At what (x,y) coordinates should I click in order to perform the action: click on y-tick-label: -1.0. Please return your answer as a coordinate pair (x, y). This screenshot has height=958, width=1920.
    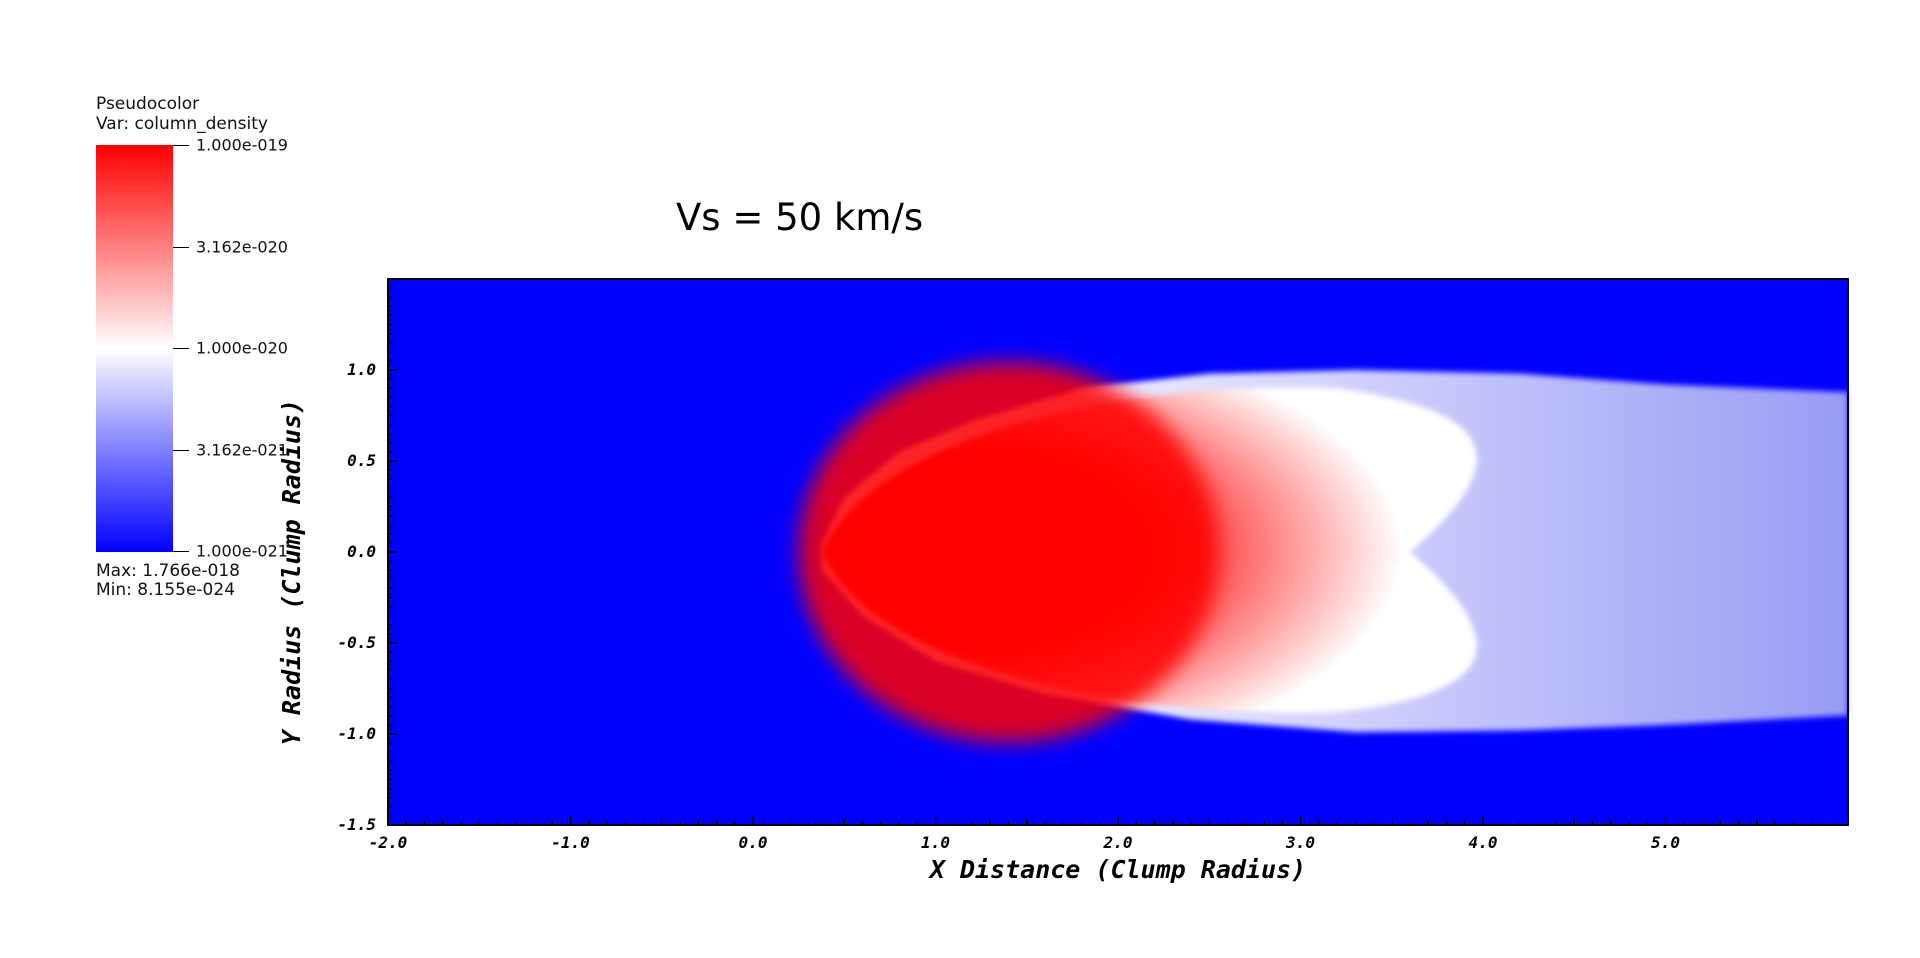
    Looking at the image, I should click on (356, 733).